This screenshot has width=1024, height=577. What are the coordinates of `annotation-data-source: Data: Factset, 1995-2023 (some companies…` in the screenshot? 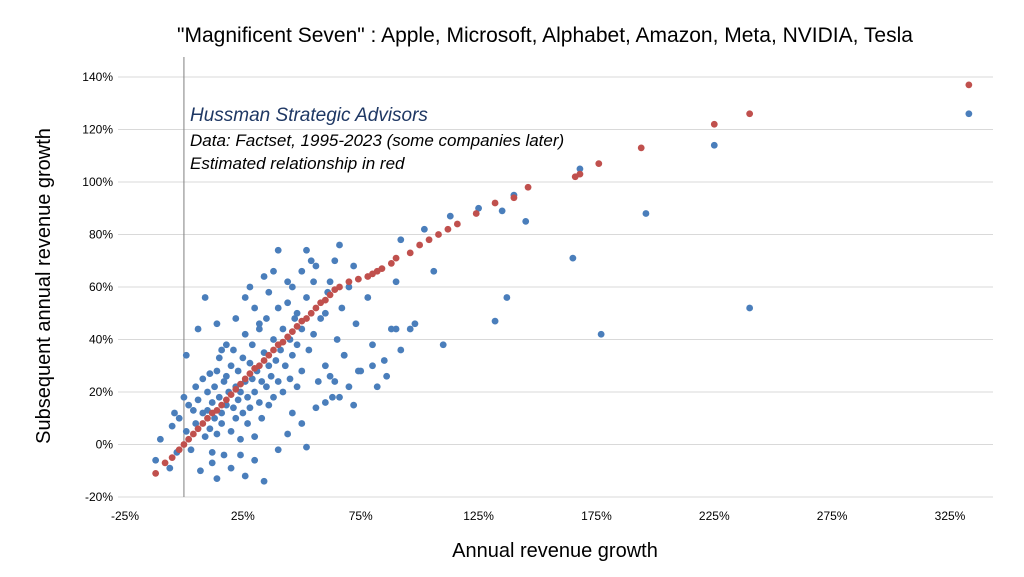 It's located at (377, 140).